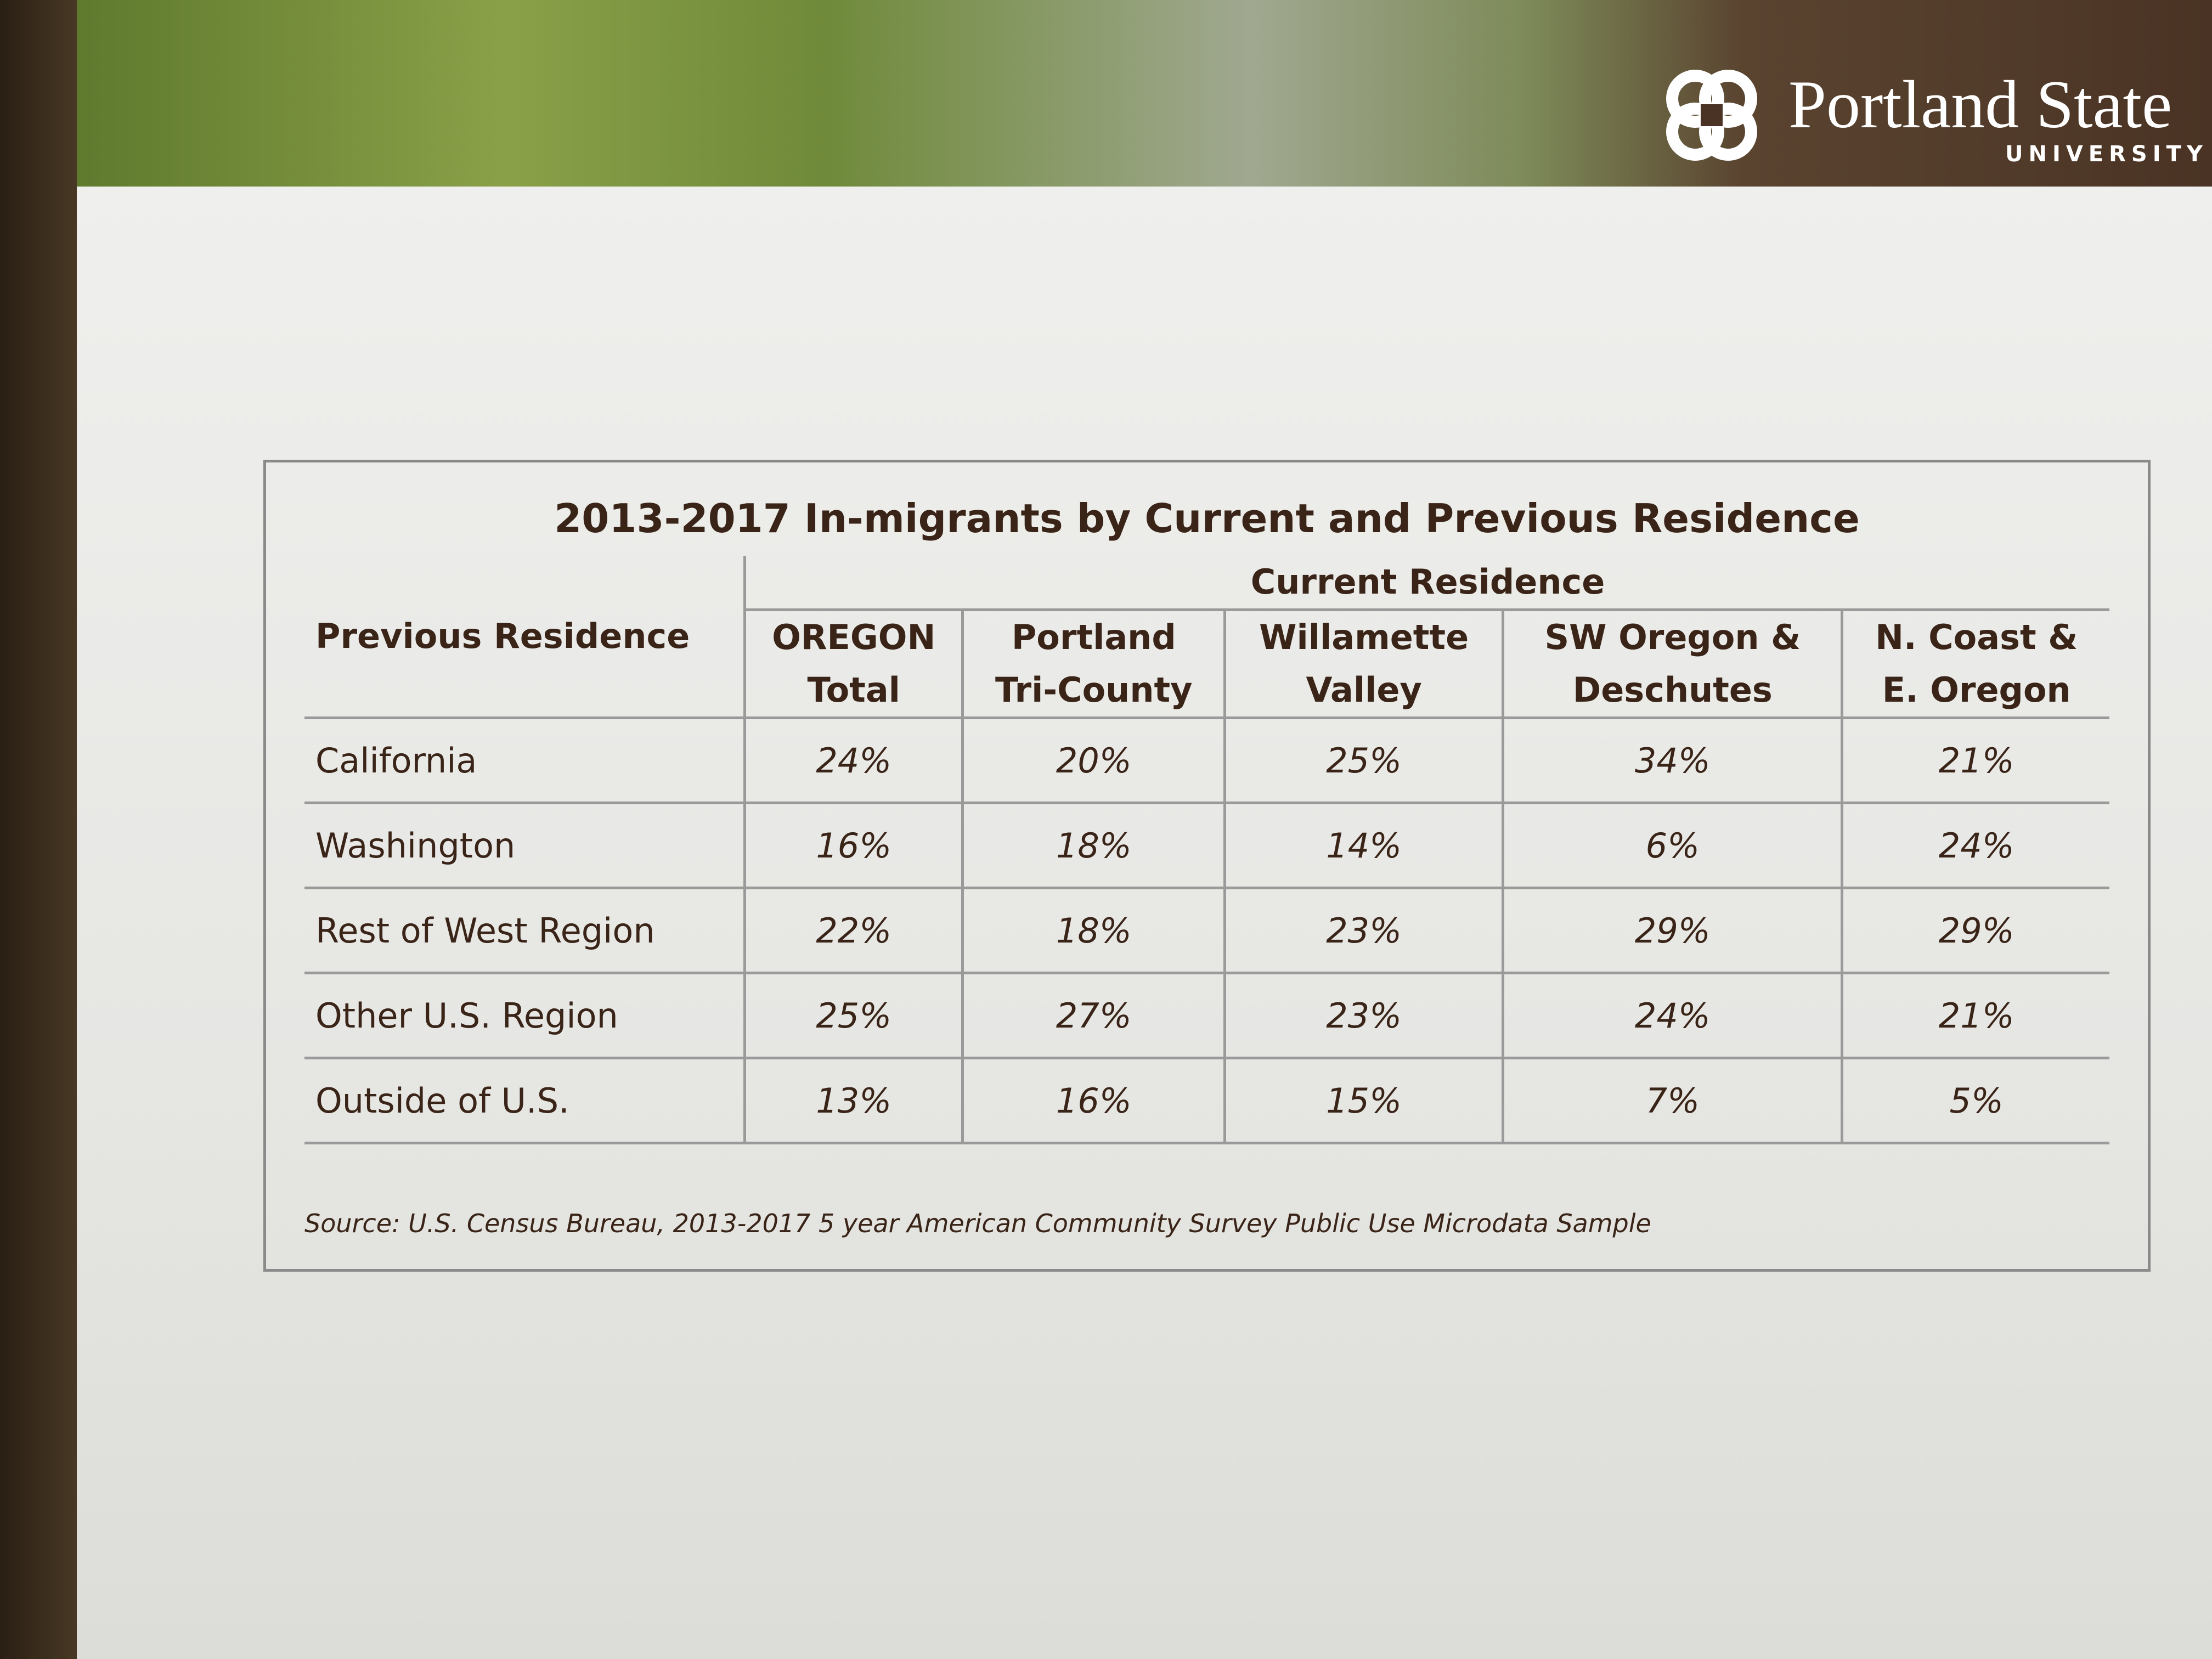 The width and height of the screenshot is (2212, 1659). What do you see at coordinates (854, 690) in the screenshot?
I see `column-header-line: Total` at bounding box center [854, 690].